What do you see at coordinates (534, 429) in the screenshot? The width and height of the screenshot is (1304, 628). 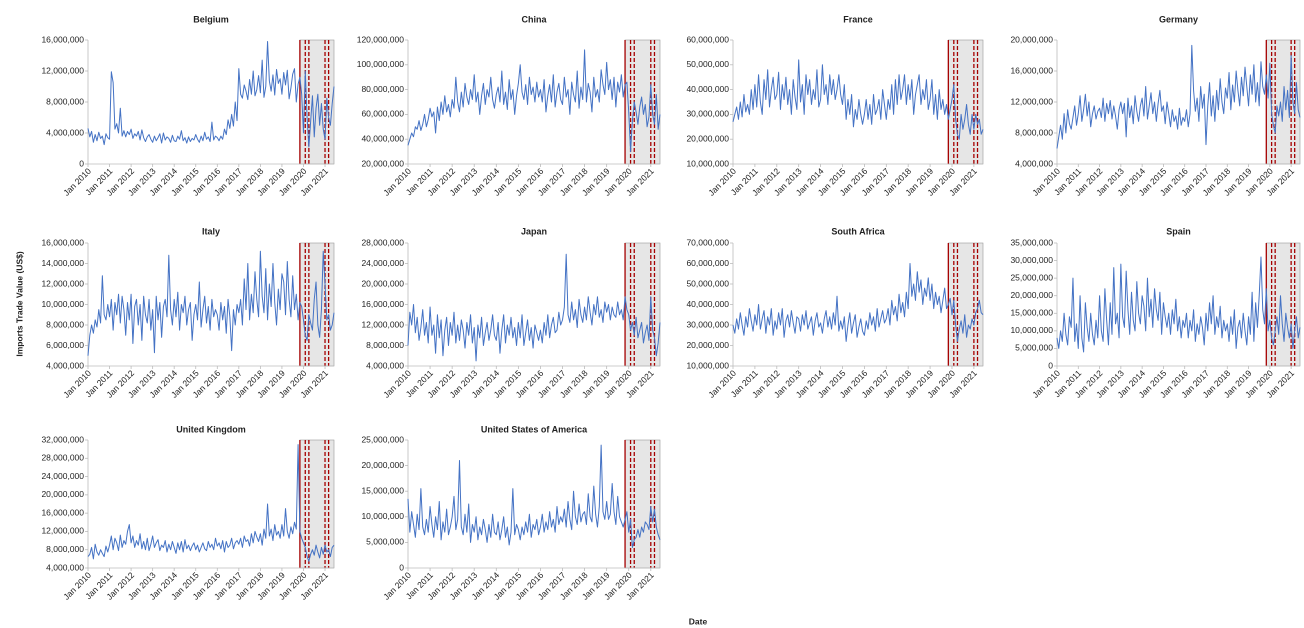 I see `chart-title: United States of America` at bounding box center [534, 429].